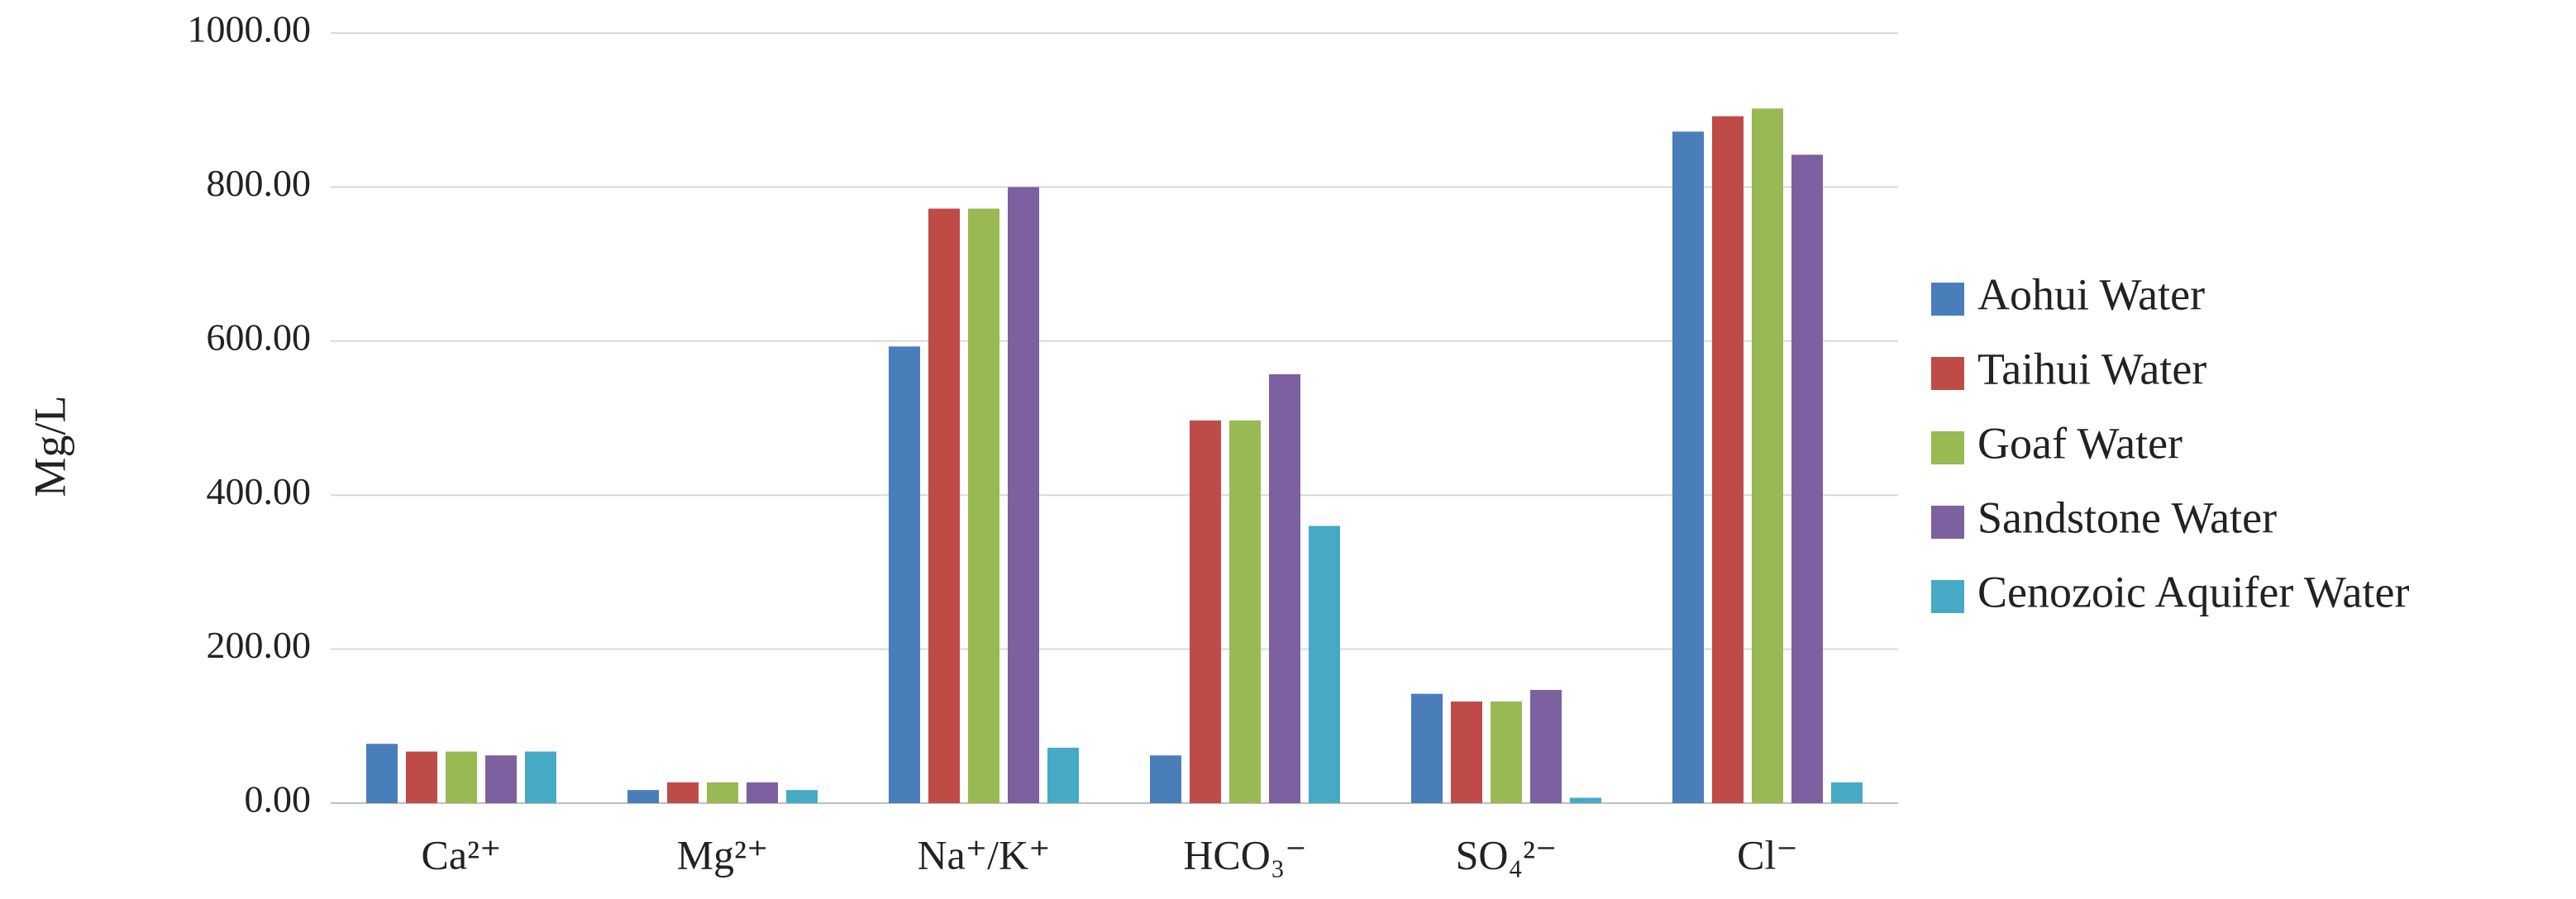 The height and width of the screenshot is (899, 2576). Describe the element at coordinates (259, 337) in the screenshot. I see `y-tick-label: 600.00` at that location.